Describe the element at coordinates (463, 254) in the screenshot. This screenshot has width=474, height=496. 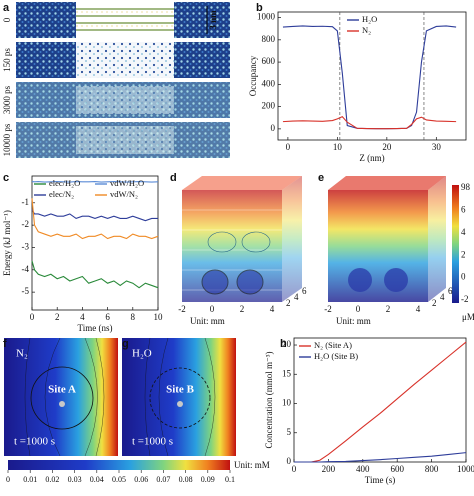
I see `colorbar-tick-label: 2` at that location.